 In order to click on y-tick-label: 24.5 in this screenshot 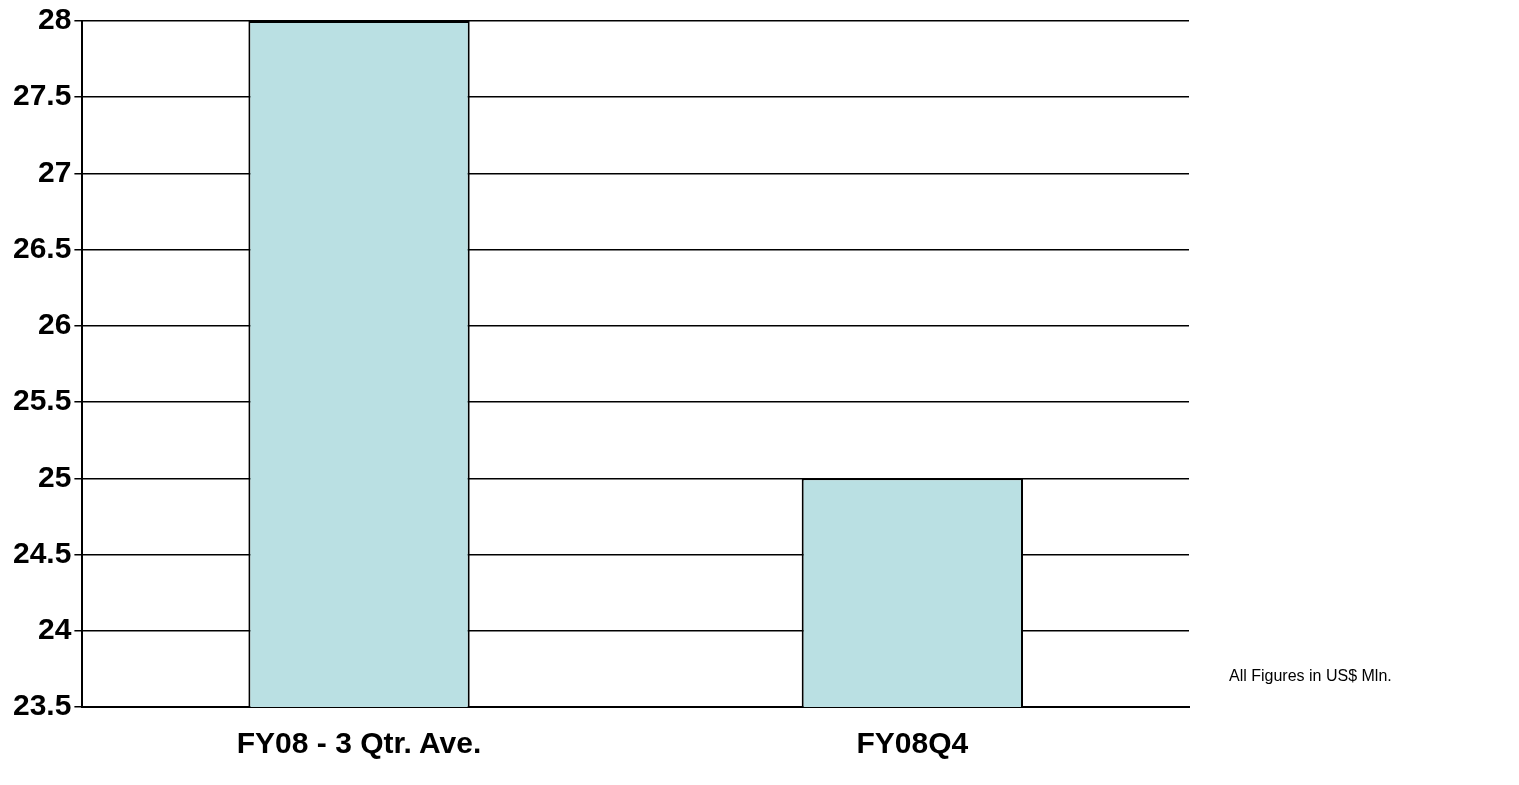, I will do `click(42, 552)`.